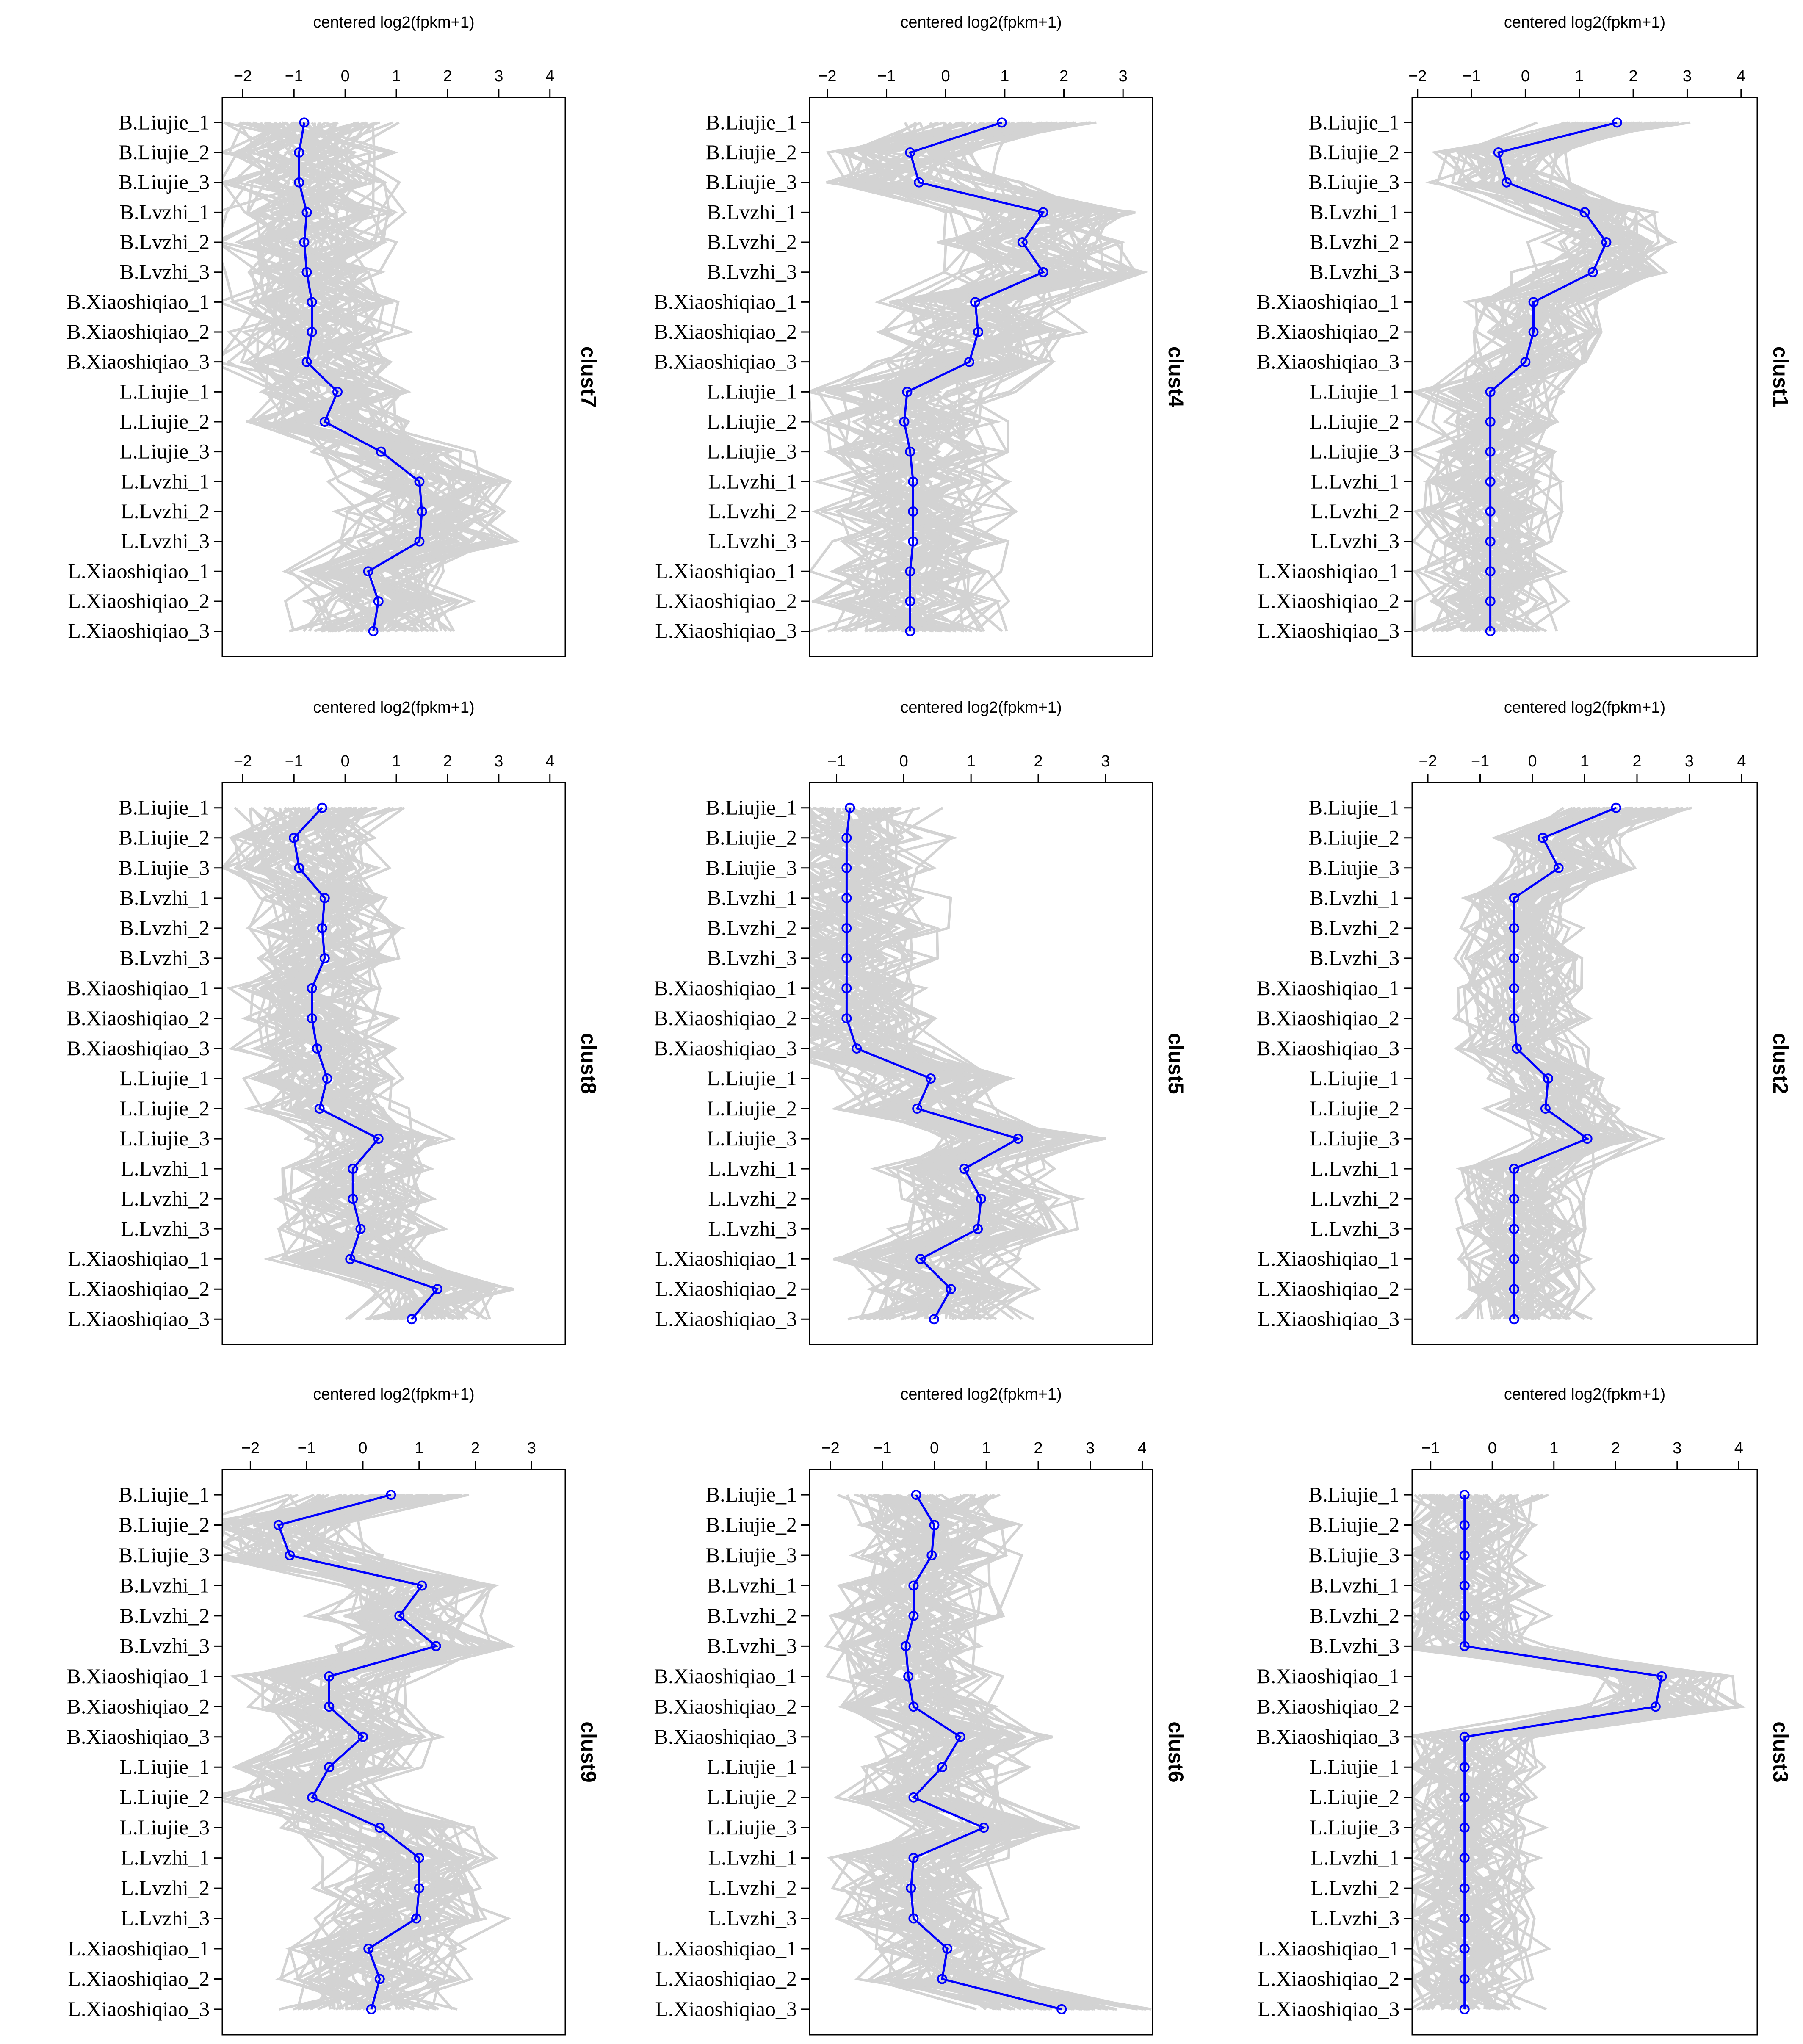  I want to click on sample-label: L.Liujie_1, so click(1354, 1767).